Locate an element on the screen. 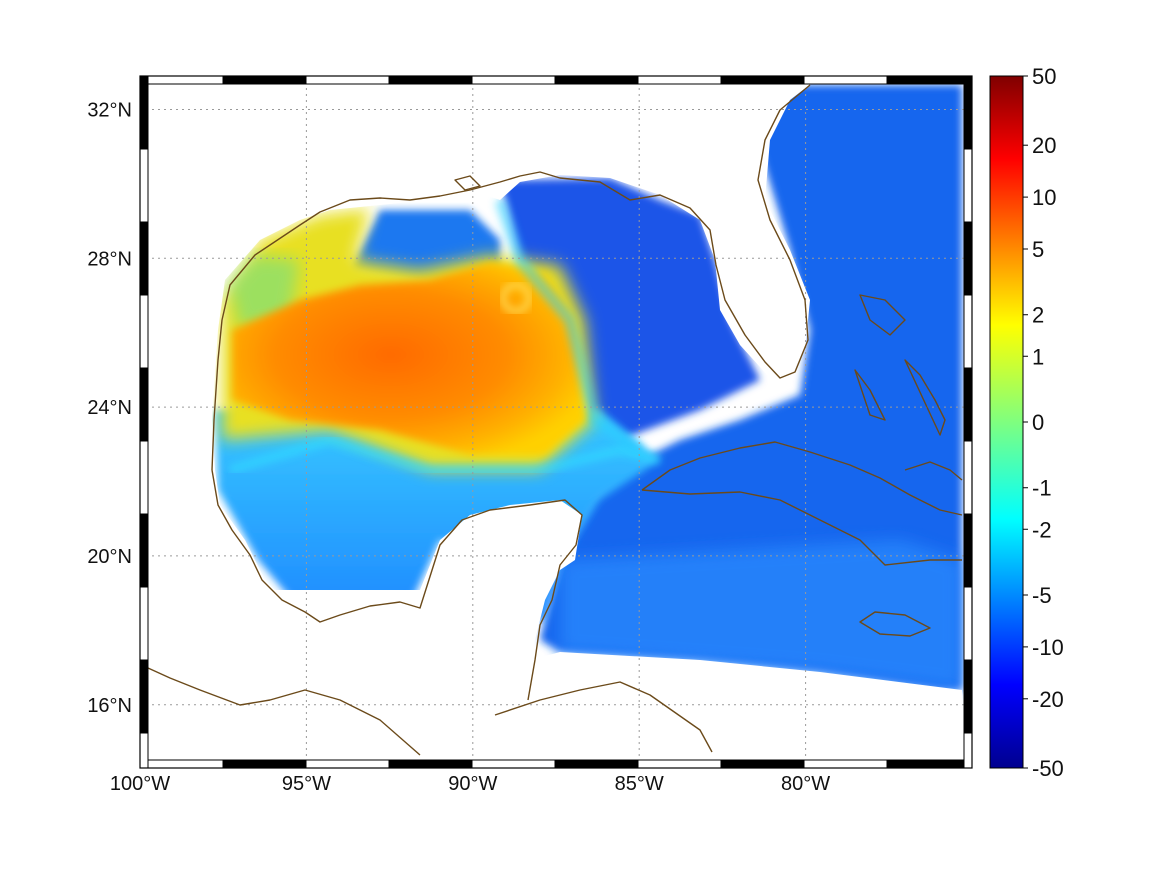  colorbar-tick-label: 20 is located at coordinates (1044, 145).